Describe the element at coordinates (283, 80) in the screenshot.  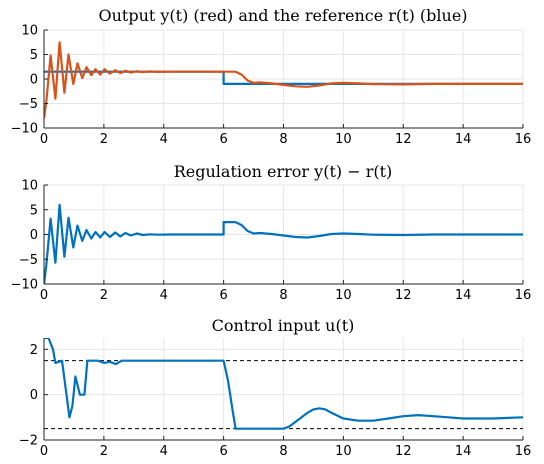
I see `series-line` at that location.